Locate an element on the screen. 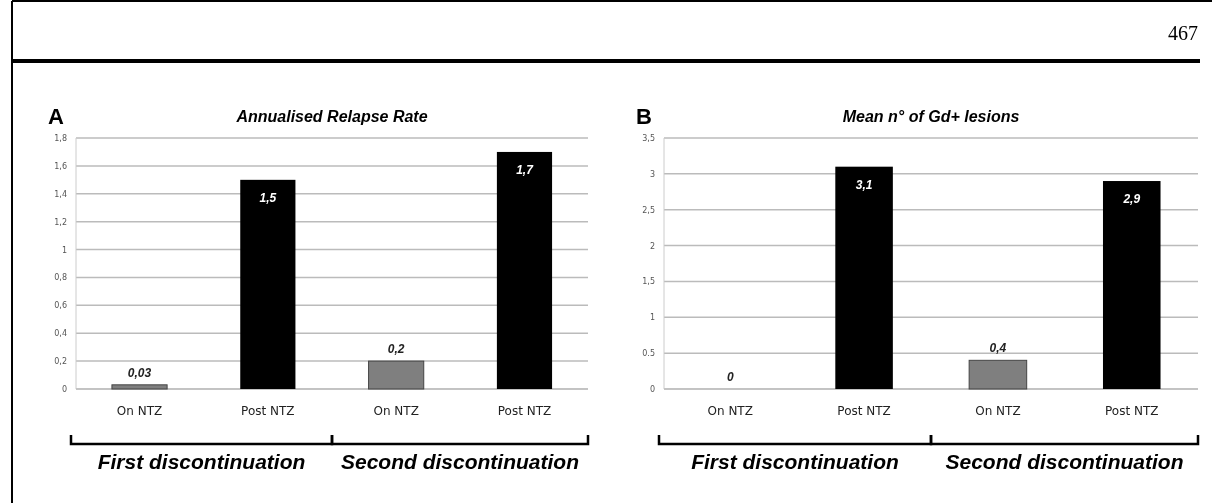 This screenshot has width=1212, height=503. data-label: 0,2 is located at coordinates (396, 349).